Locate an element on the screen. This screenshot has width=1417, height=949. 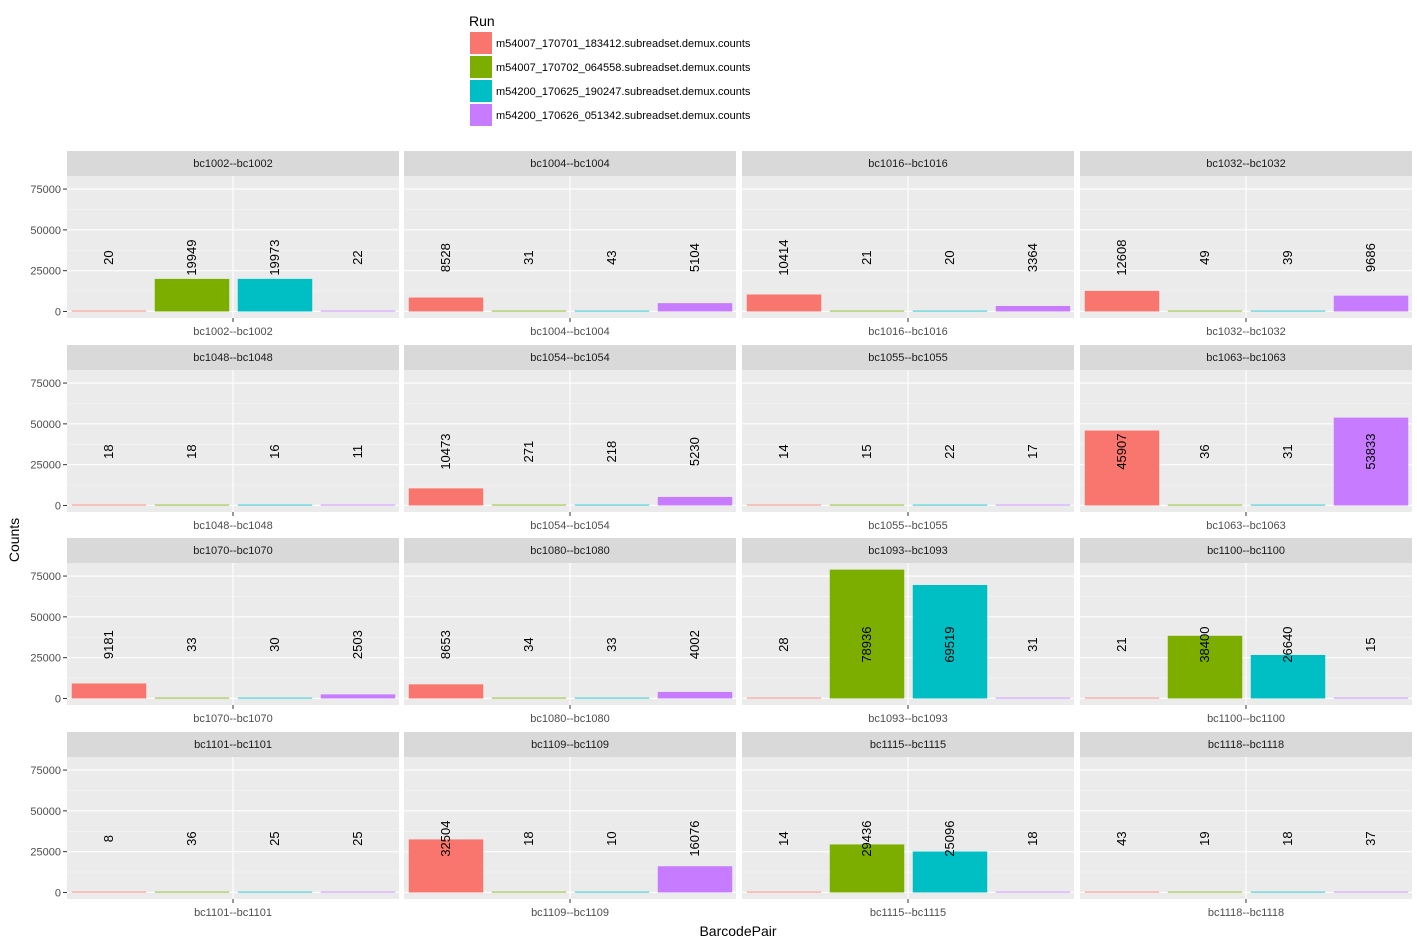
facet-1-value-label-2: 19949 is located at coordinates (191, 258).